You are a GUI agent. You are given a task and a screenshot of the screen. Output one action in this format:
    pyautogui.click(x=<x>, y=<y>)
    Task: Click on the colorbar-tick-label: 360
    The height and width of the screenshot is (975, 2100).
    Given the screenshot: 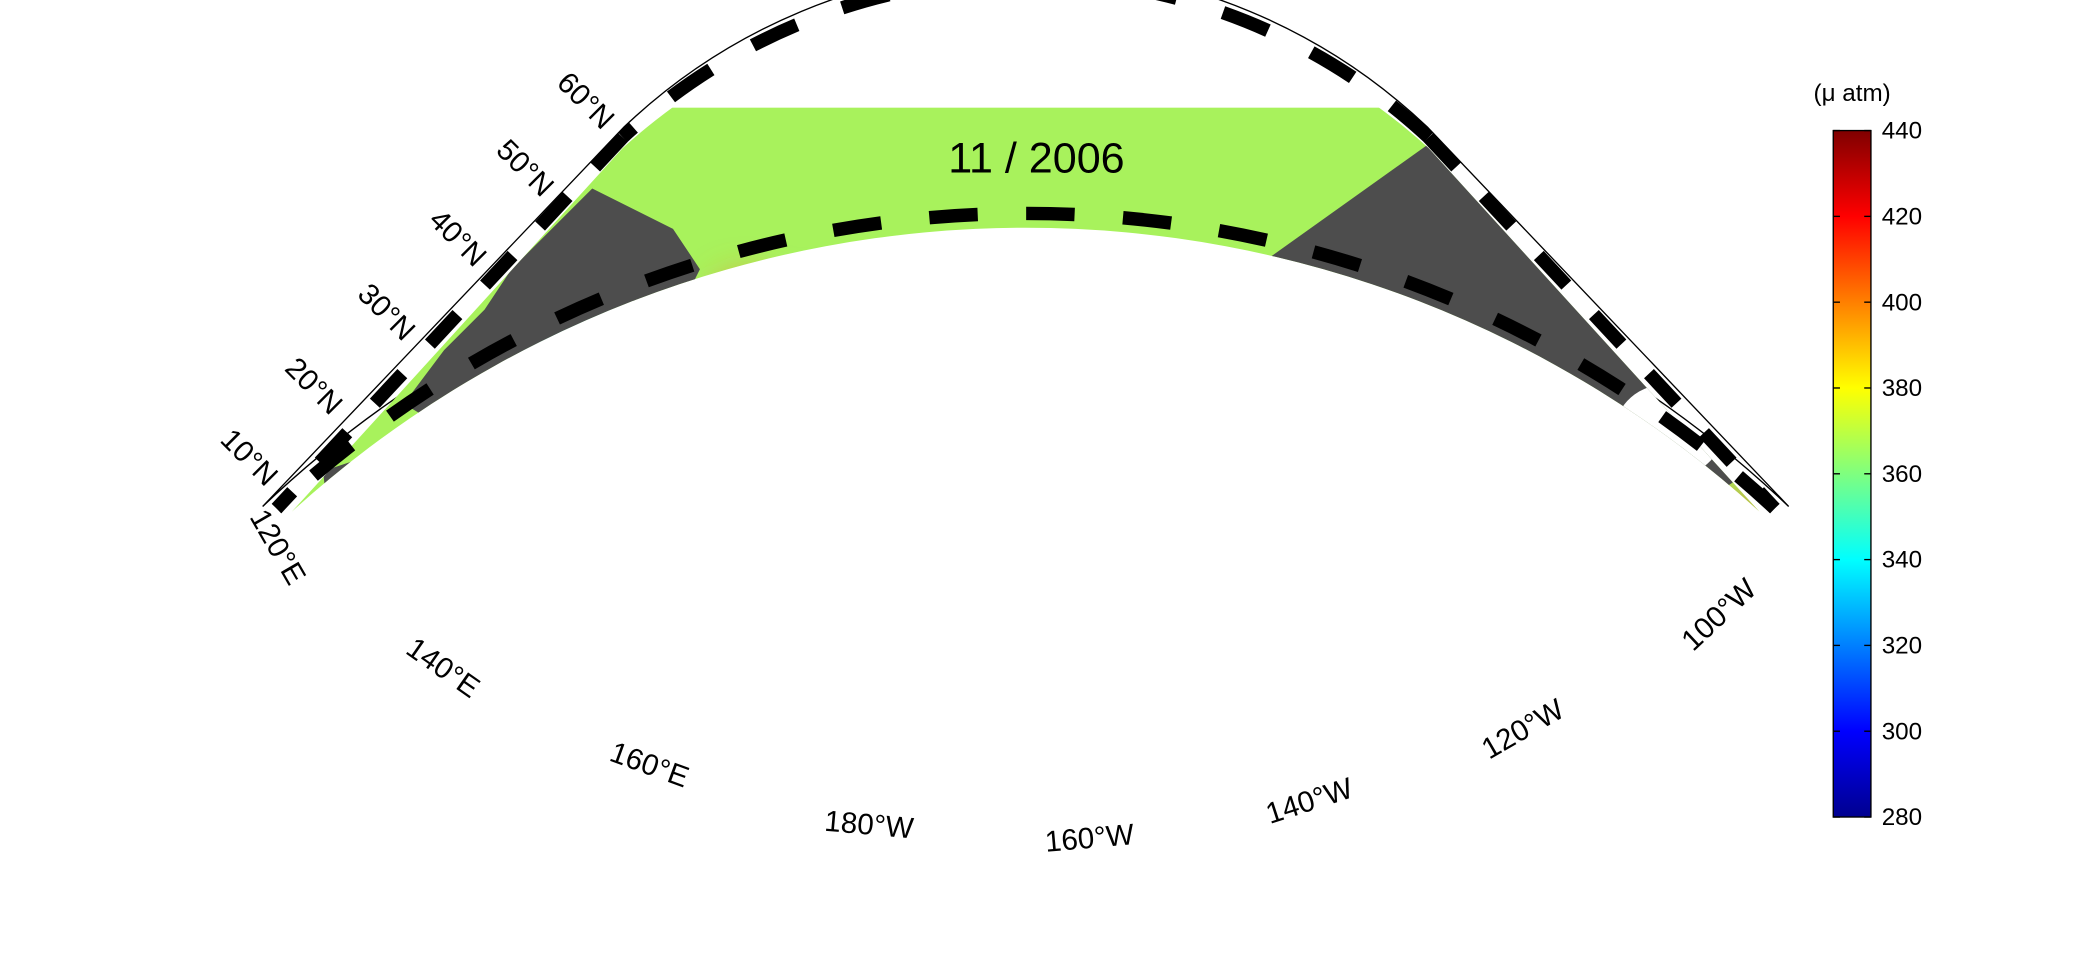 What is the action you would take?
    pyautogui.click(x=1902, y=474)
    